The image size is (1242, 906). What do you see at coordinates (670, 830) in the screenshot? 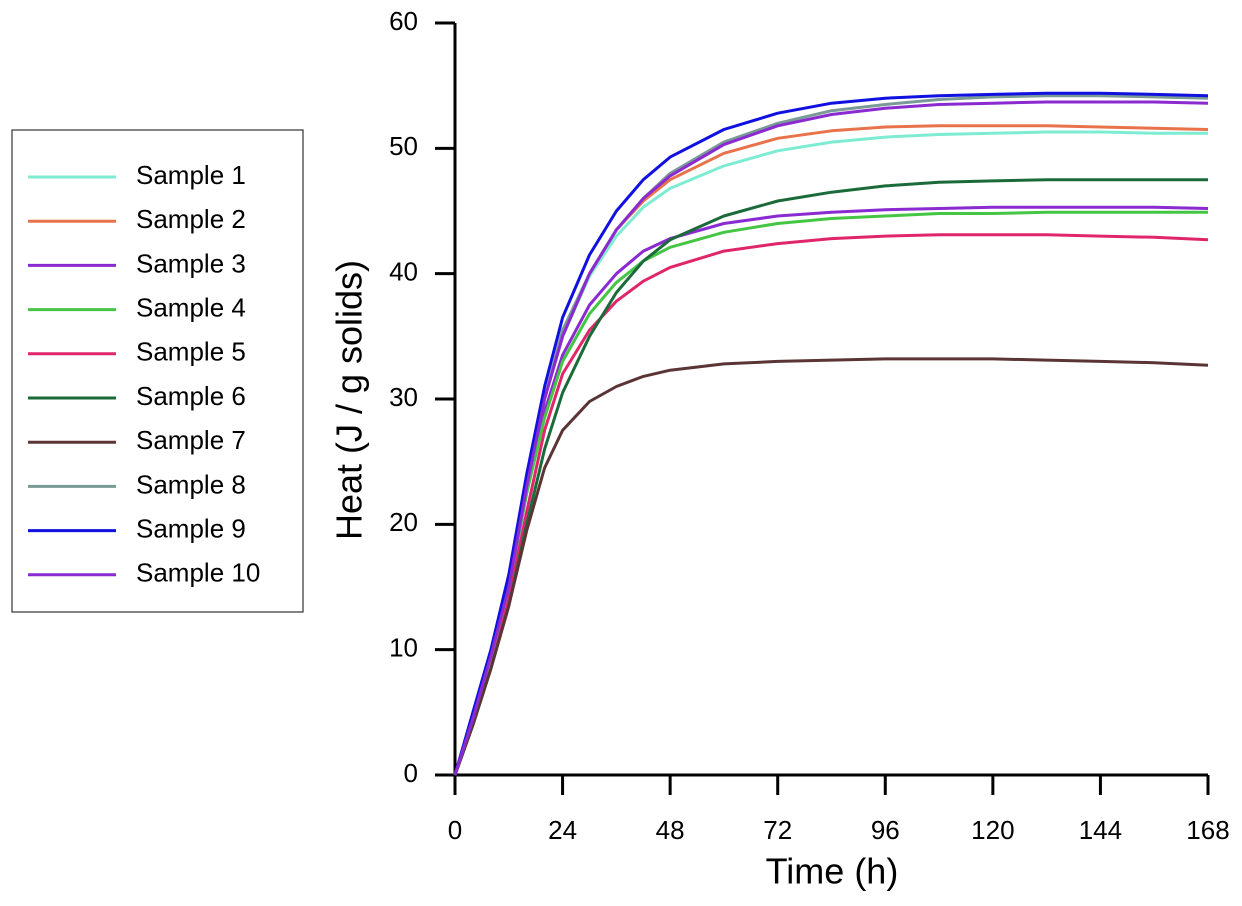
I see `x-tick-label: 48` at bounding box center [670, 830].